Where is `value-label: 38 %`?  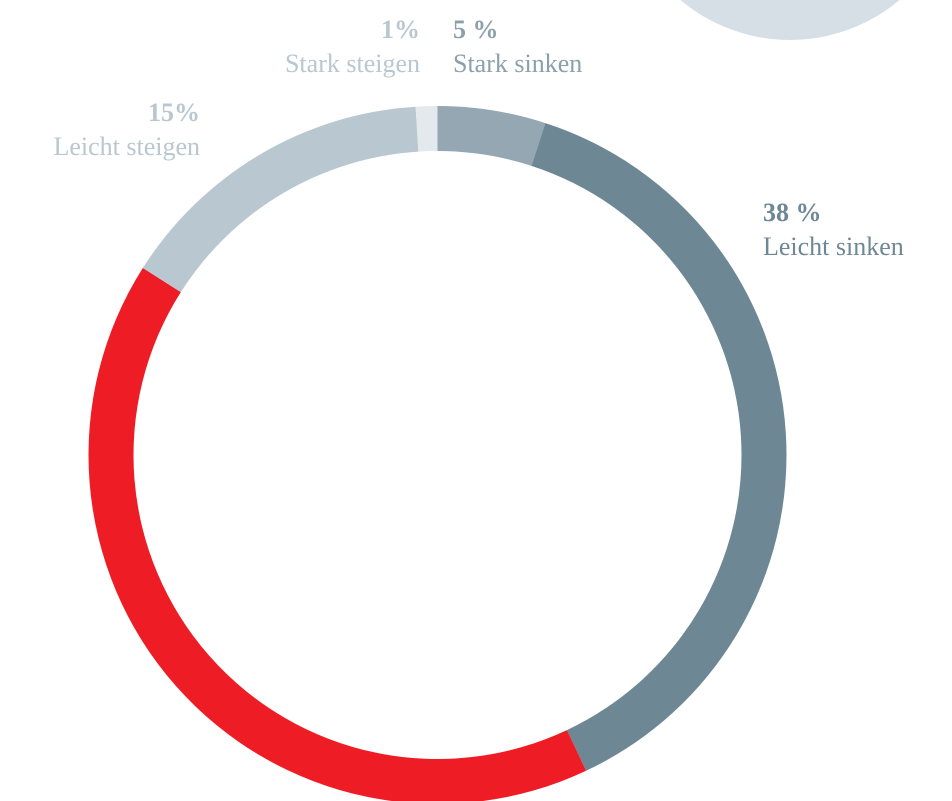 value-label: 38 % is located at coordinates (792, 212).